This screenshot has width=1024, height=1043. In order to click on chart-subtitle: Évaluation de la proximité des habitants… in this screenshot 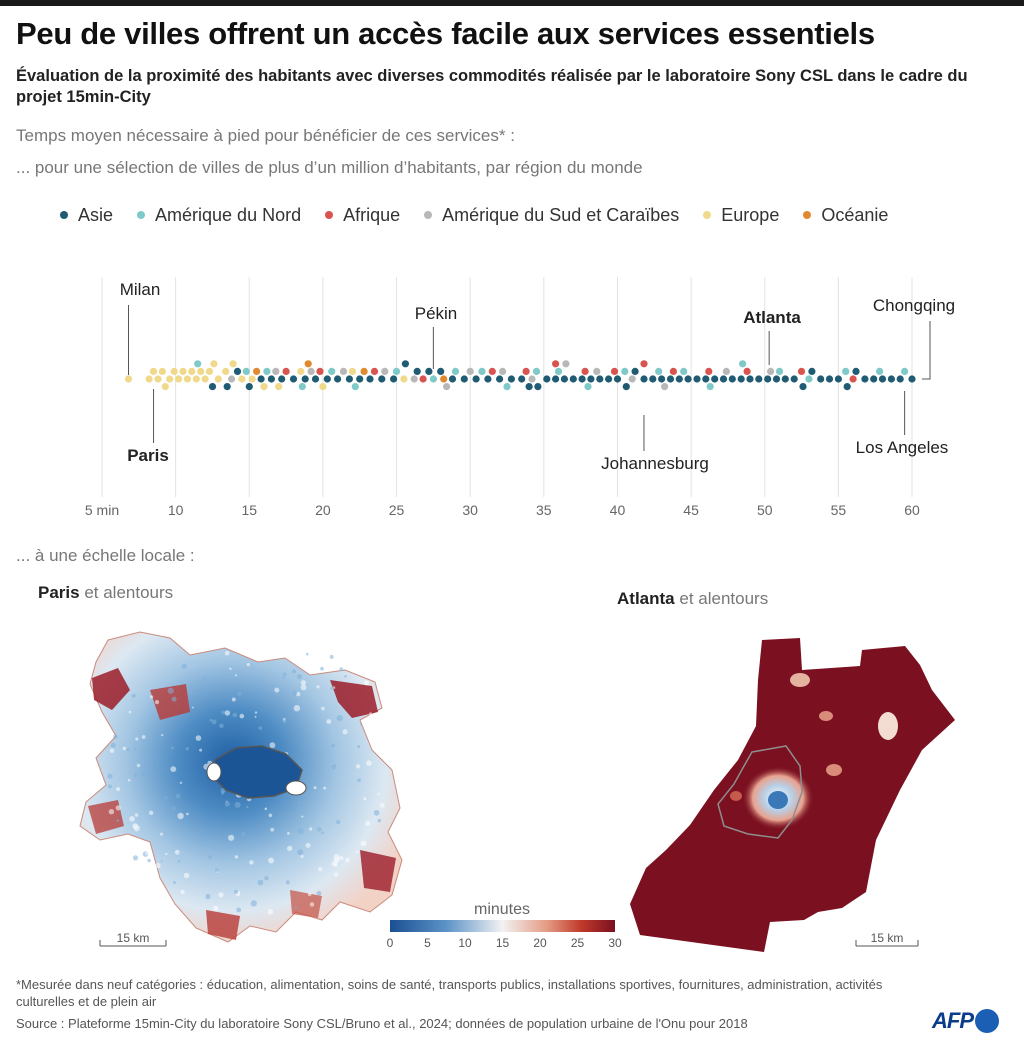, I will do `click(492, 86)`.